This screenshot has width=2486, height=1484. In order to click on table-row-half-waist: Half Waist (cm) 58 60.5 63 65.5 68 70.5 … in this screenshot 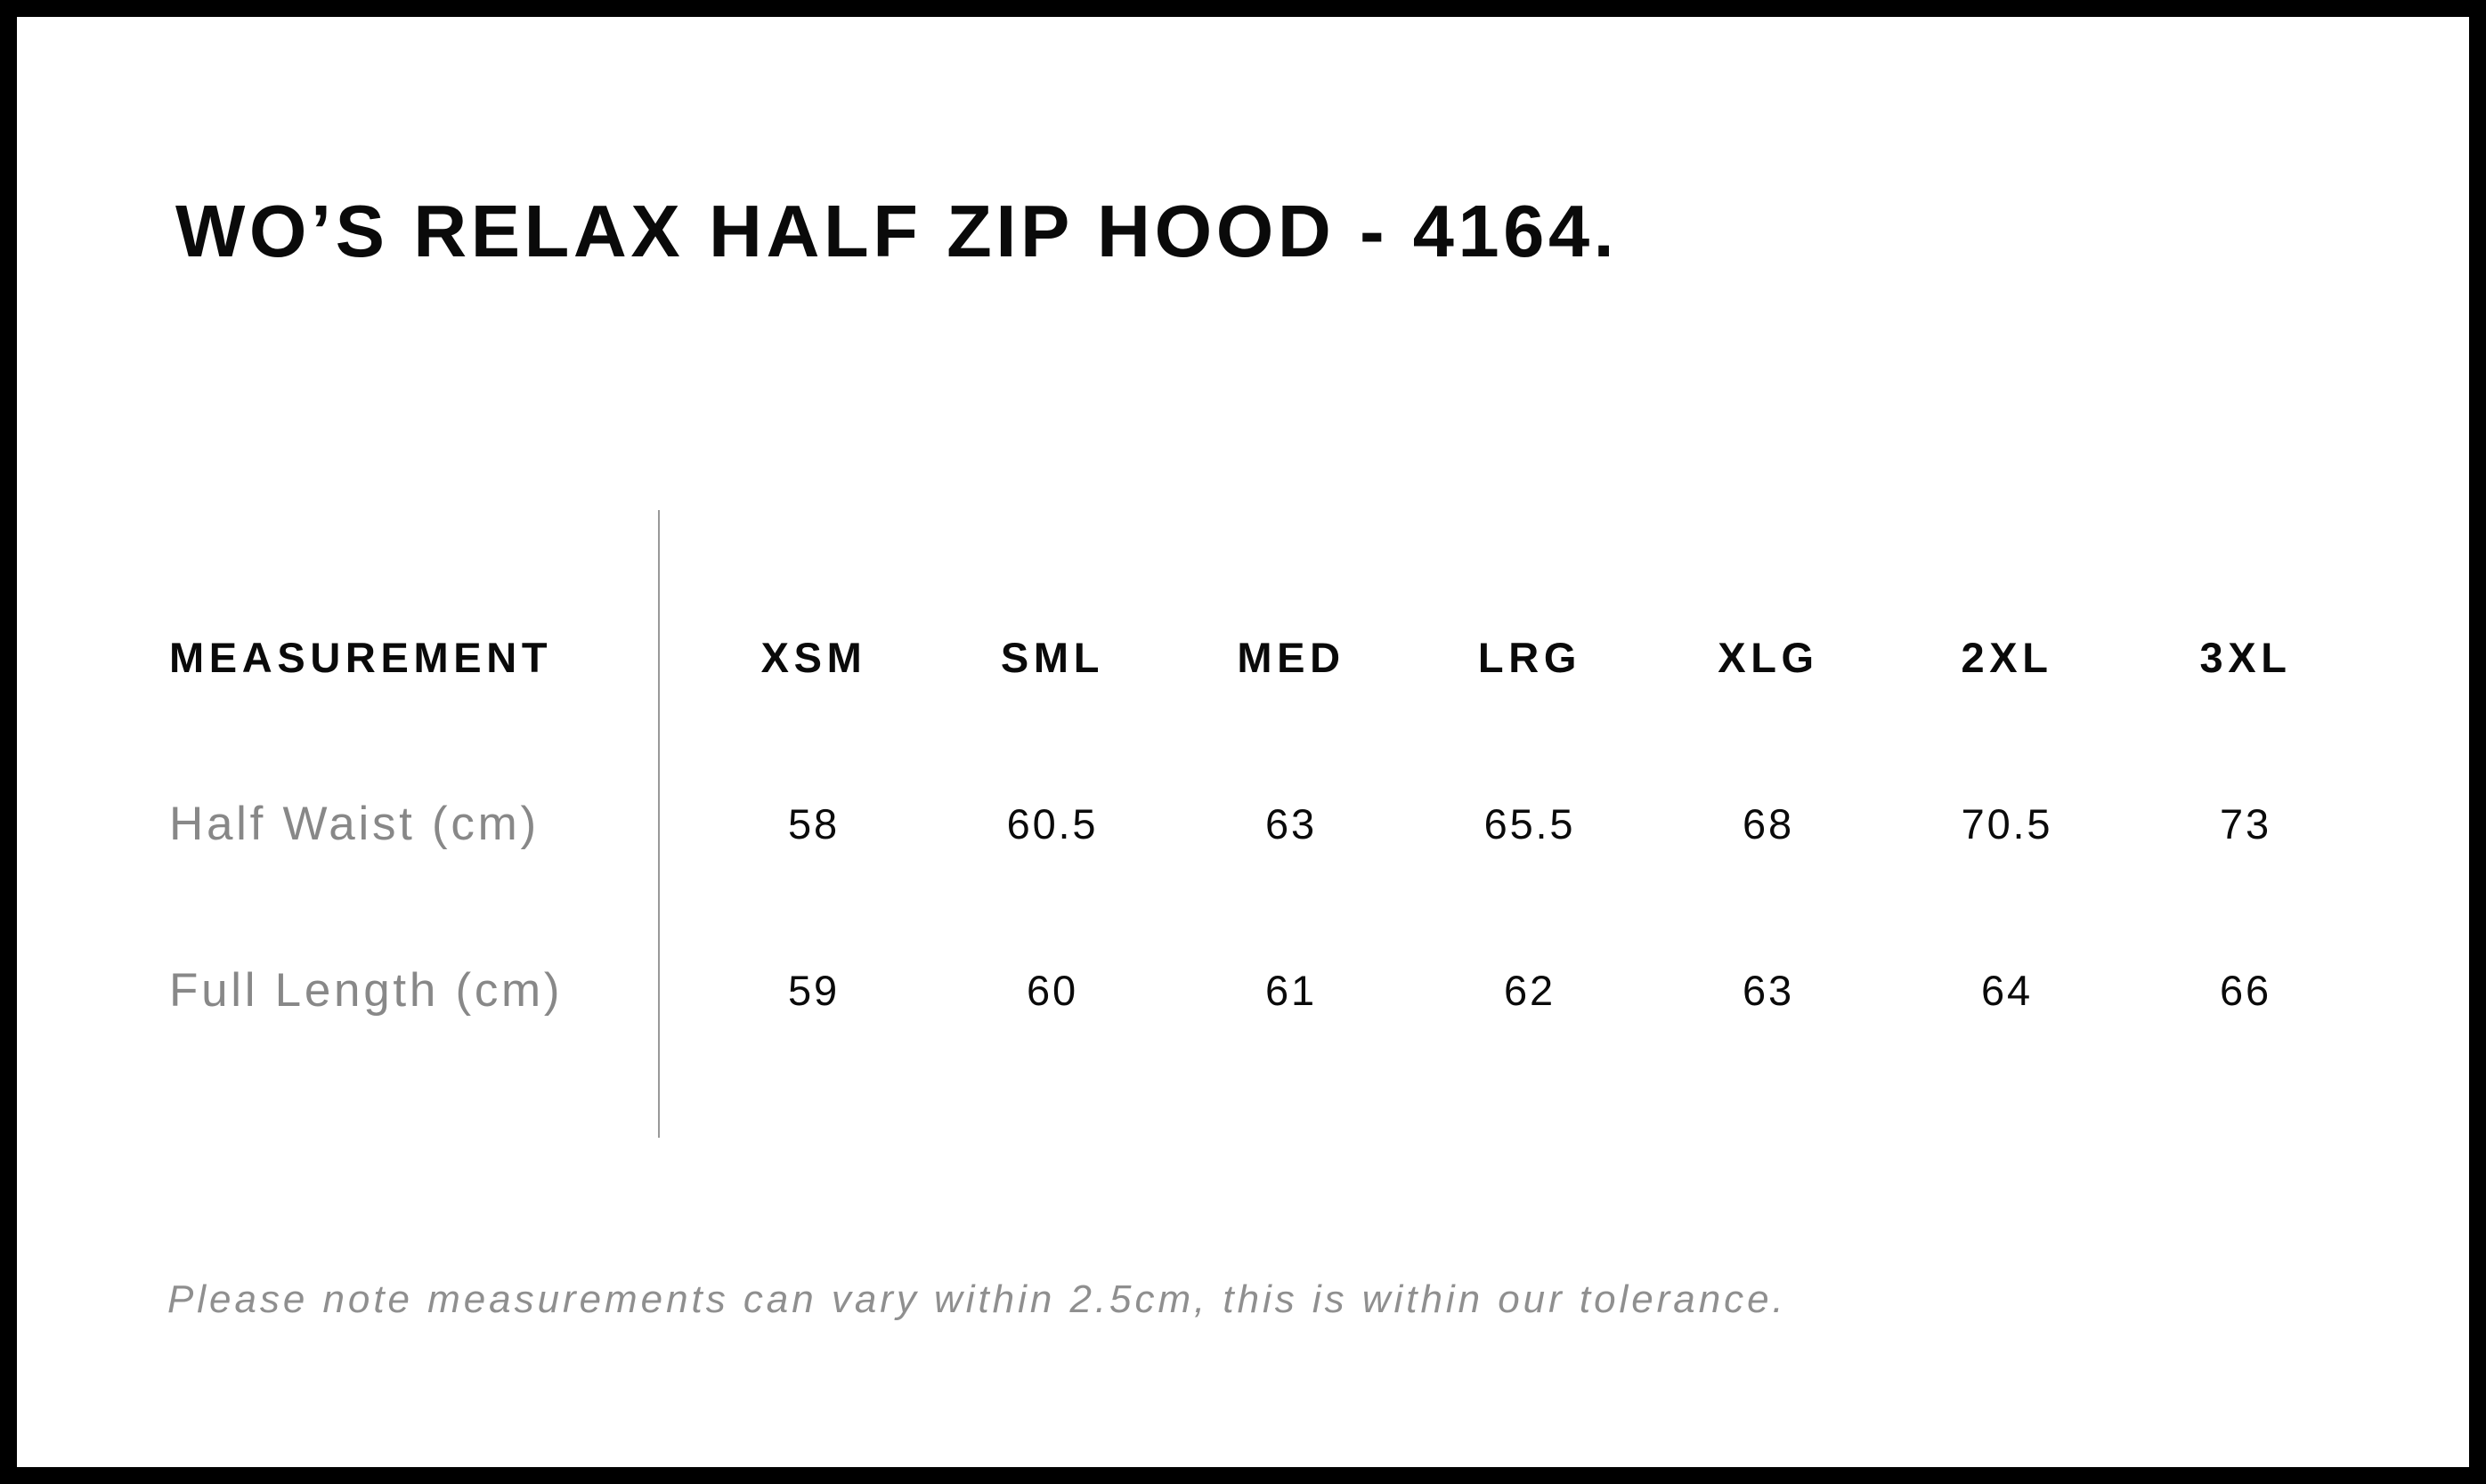, I will do `click(1267, 824)`.